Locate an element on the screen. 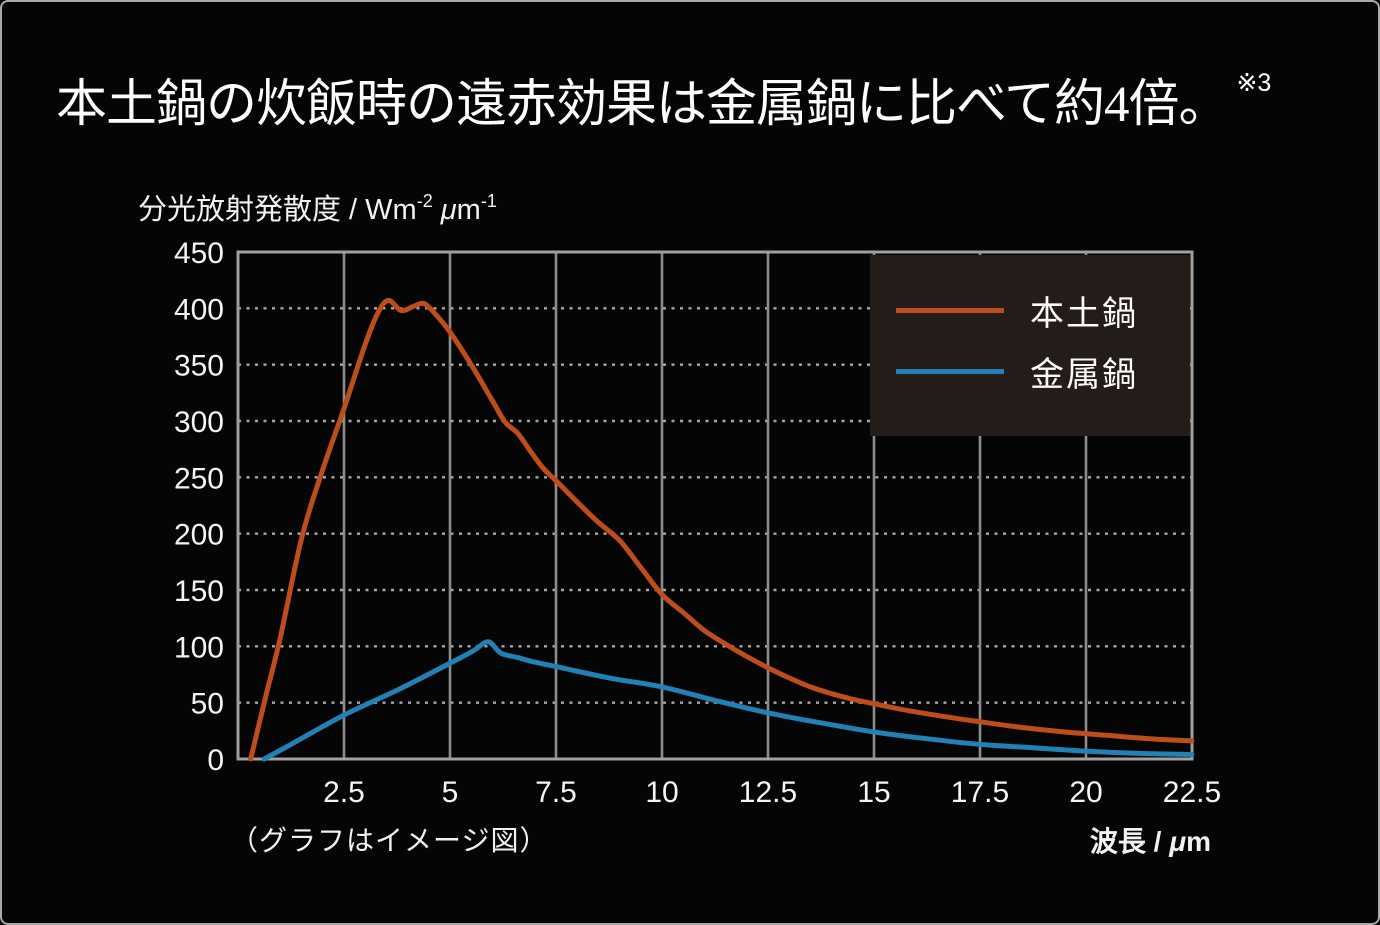 This screenshot has width=1380, height=925. y-tick-label: 450 is located at coordinates (199, 253).